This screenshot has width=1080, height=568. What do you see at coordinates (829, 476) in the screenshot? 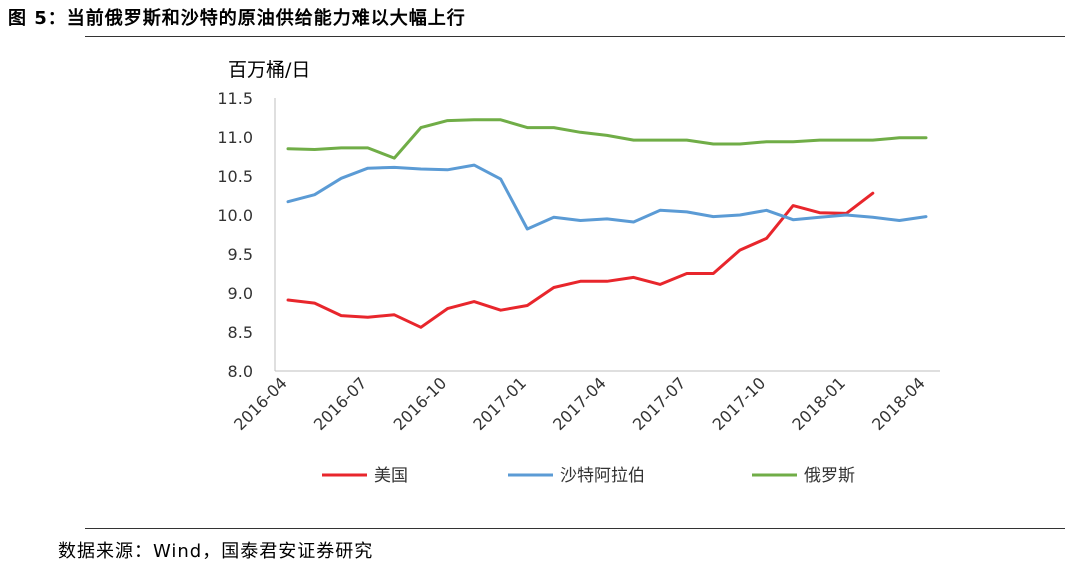
I see `legend-label-2: 俄罗斯` at bounding box center [829, 476].